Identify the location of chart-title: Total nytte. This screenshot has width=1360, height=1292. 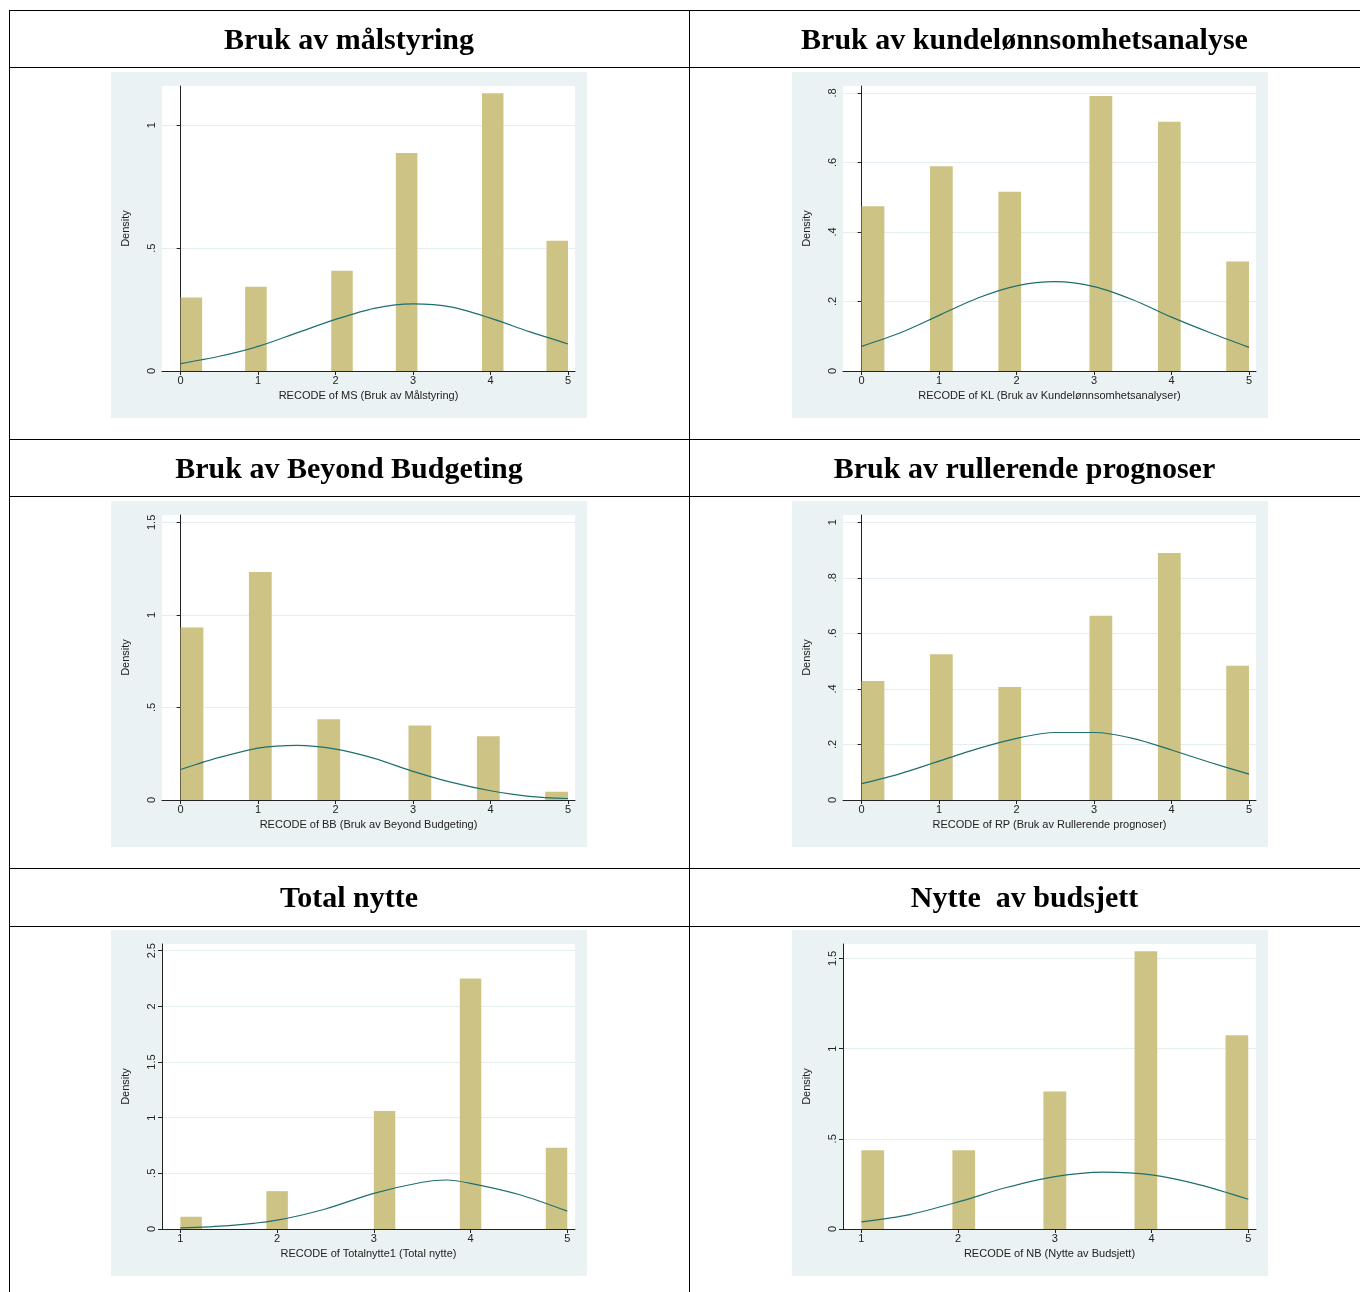
(349, 896).